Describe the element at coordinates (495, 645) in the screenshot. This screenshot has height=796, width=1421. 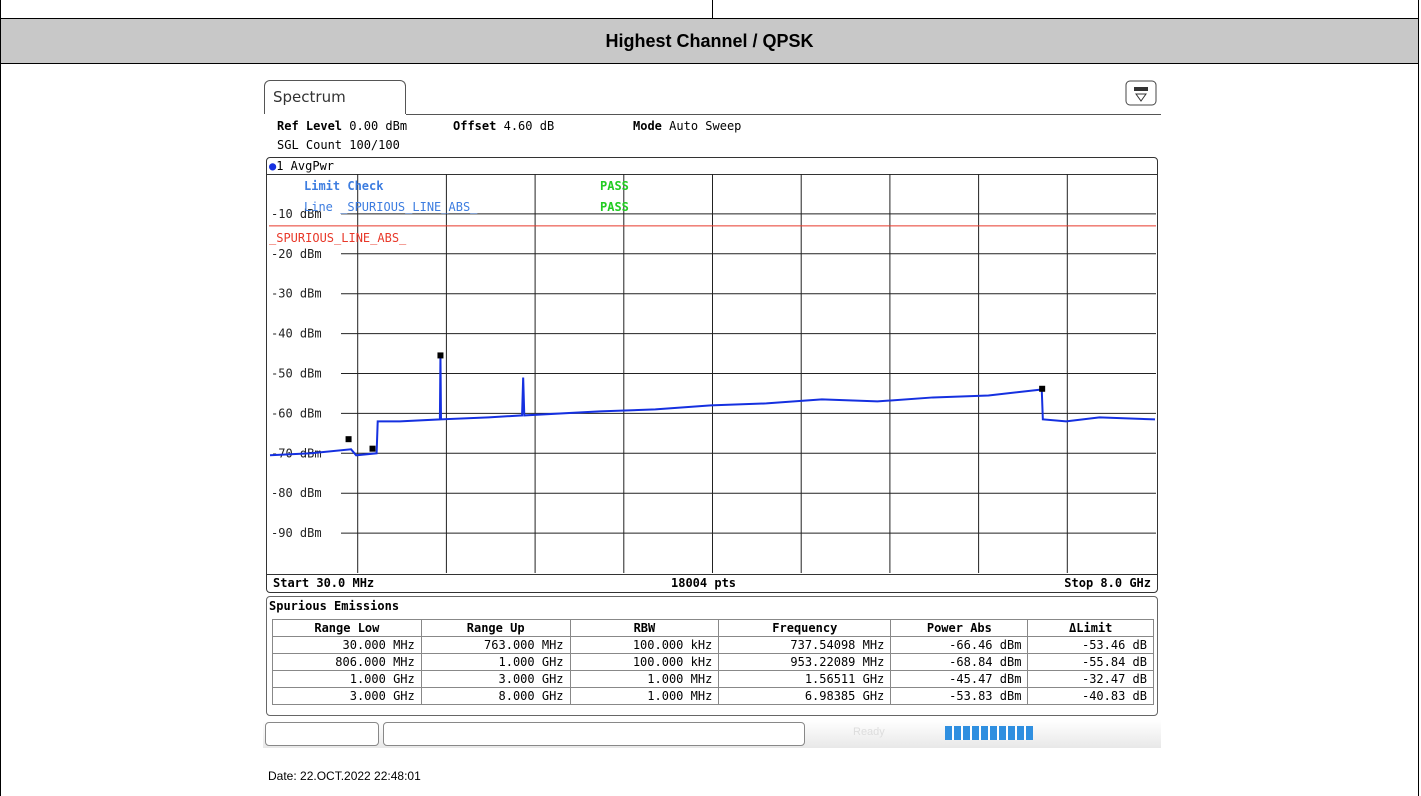
I see `table-cell: 763.000 MHz` at that location.